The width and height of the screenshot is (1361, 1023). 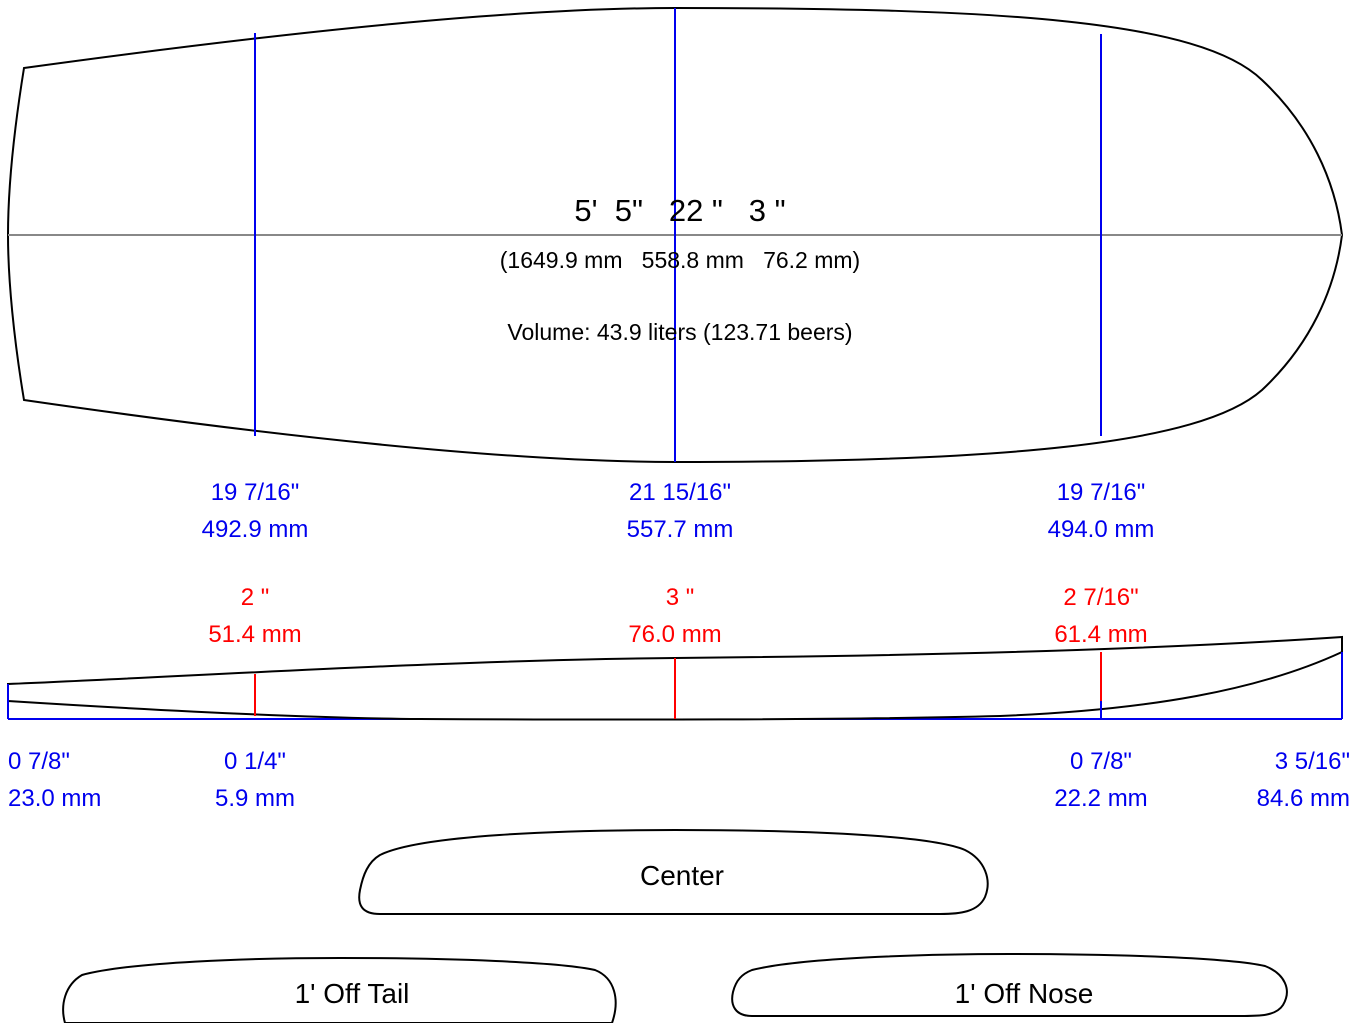 What do you see at coordinates (1100, 597) in the screenshot?
I see `thickness-nose-inches: 2 7/16"` at bounding box center [1100, 597].